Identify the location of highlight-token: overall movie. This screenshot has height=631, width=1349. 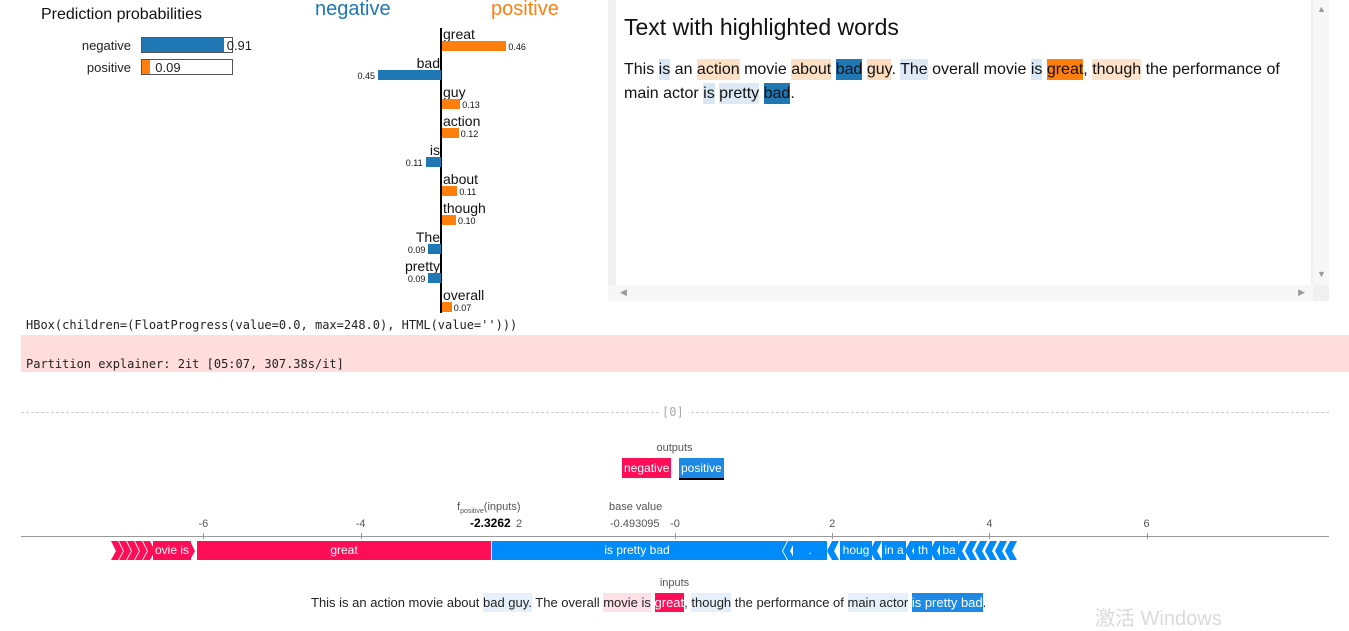
(979, 69).